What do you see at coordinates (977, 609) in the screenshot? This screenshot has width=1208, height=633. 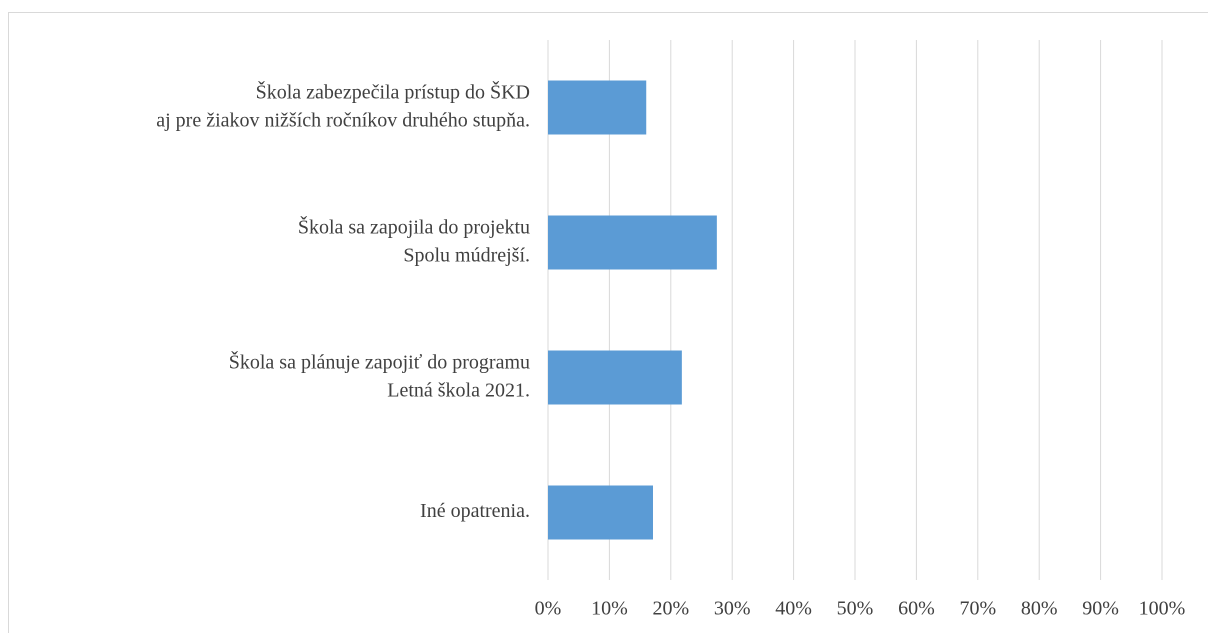 I see `x-tick-label: 70%` at bounding box center [977, 609].